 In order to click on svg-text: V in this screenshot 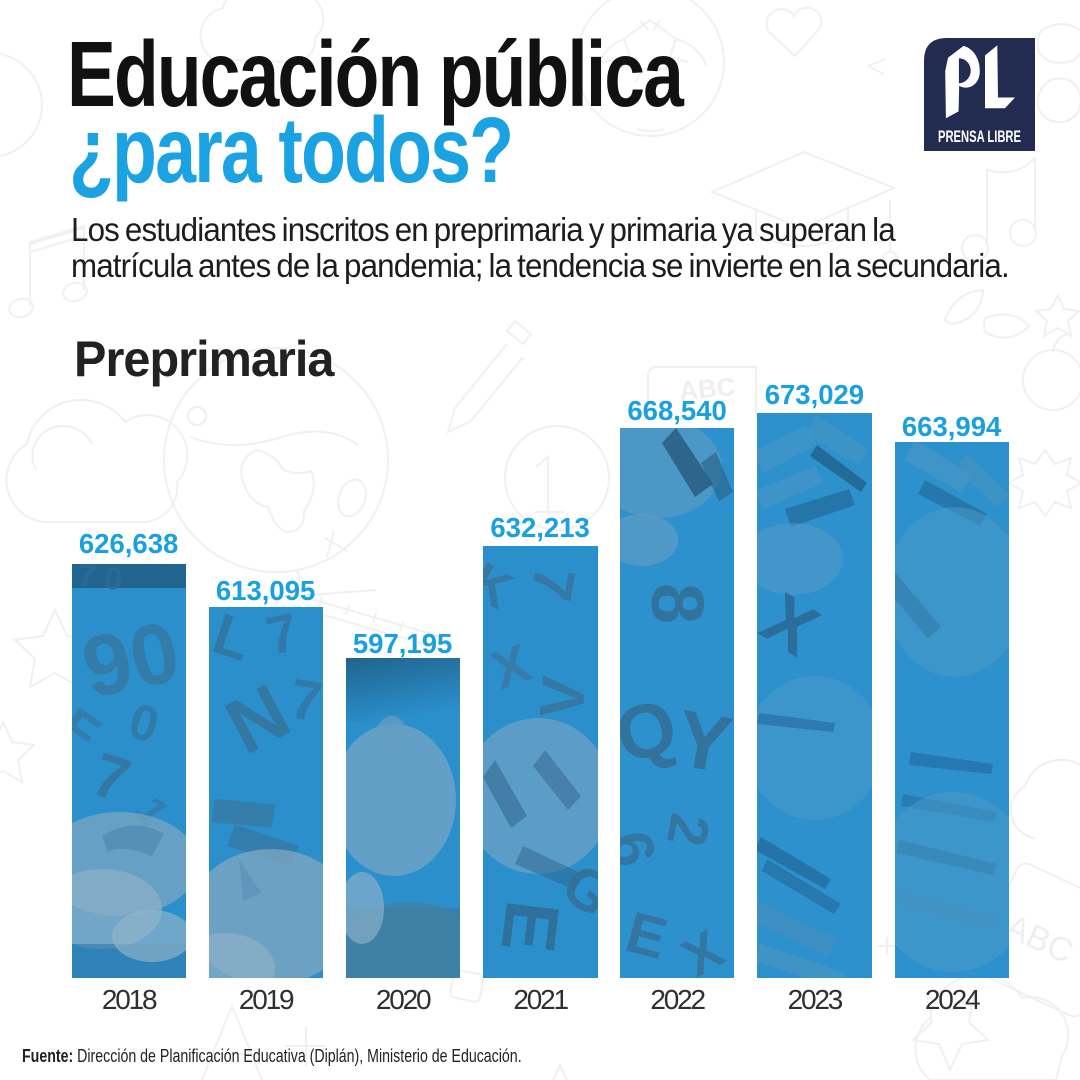, I will do `click(562, 696)`.